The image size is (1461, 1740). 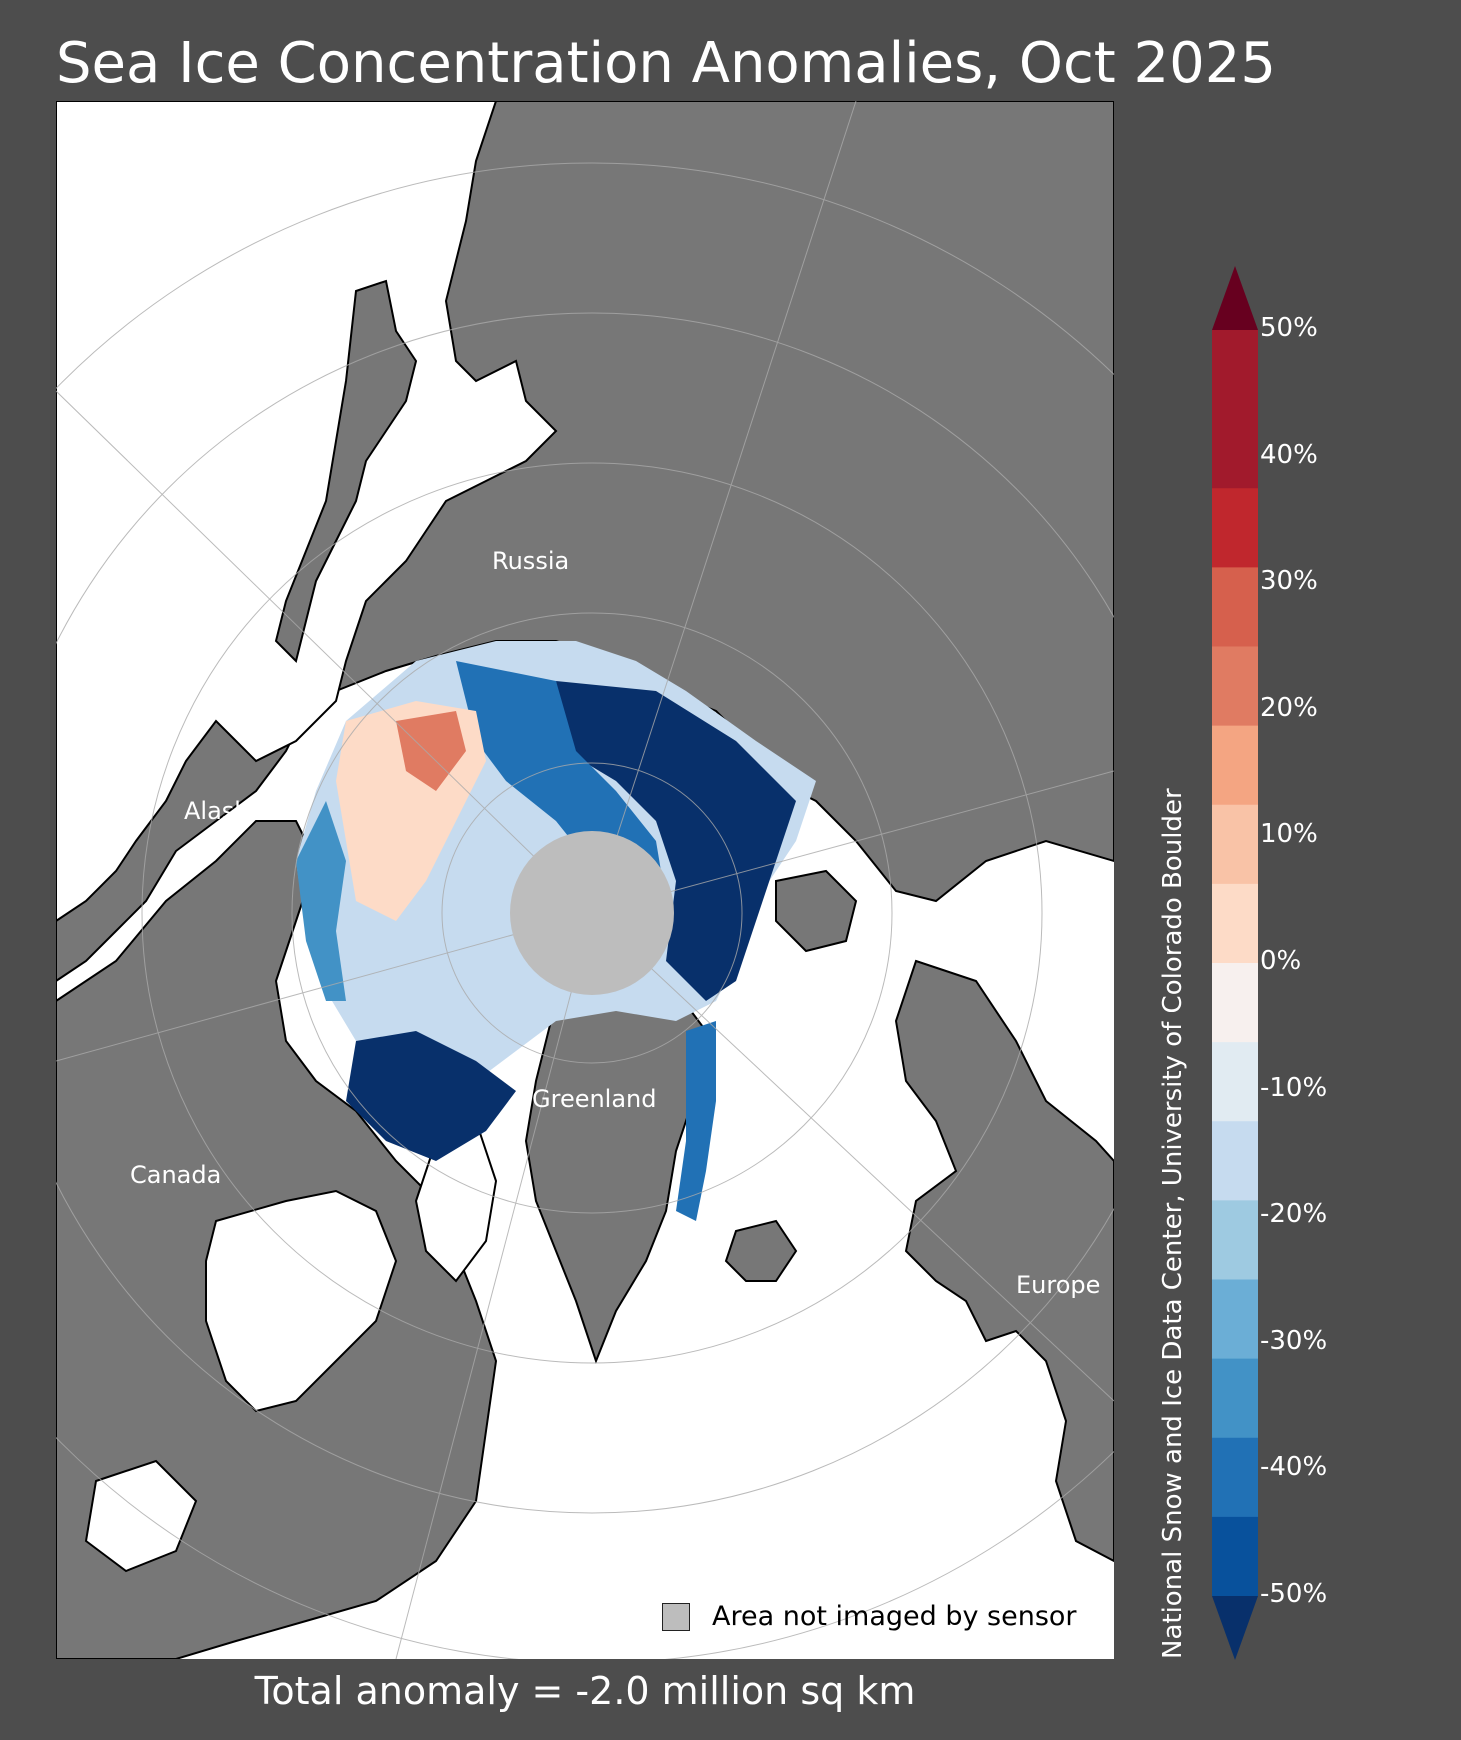 What do you see at coordinates (1294, 1214) in the screenshot?
I see `colorbar-tick-label: -20%` at bounding box center [1294, 1214].